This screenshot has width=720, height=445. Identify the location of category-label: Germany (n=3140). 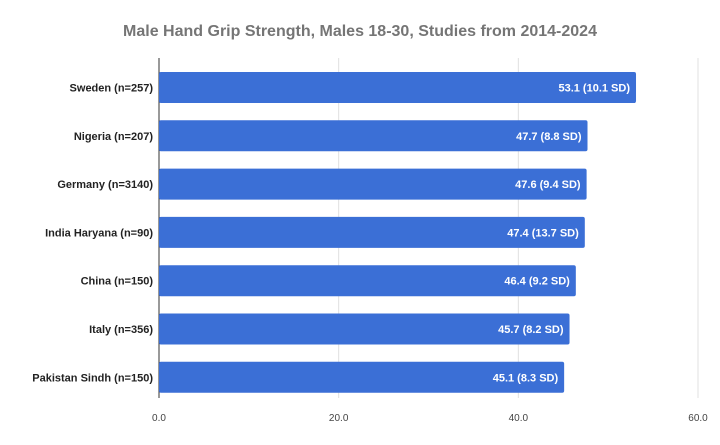
(105, 185).